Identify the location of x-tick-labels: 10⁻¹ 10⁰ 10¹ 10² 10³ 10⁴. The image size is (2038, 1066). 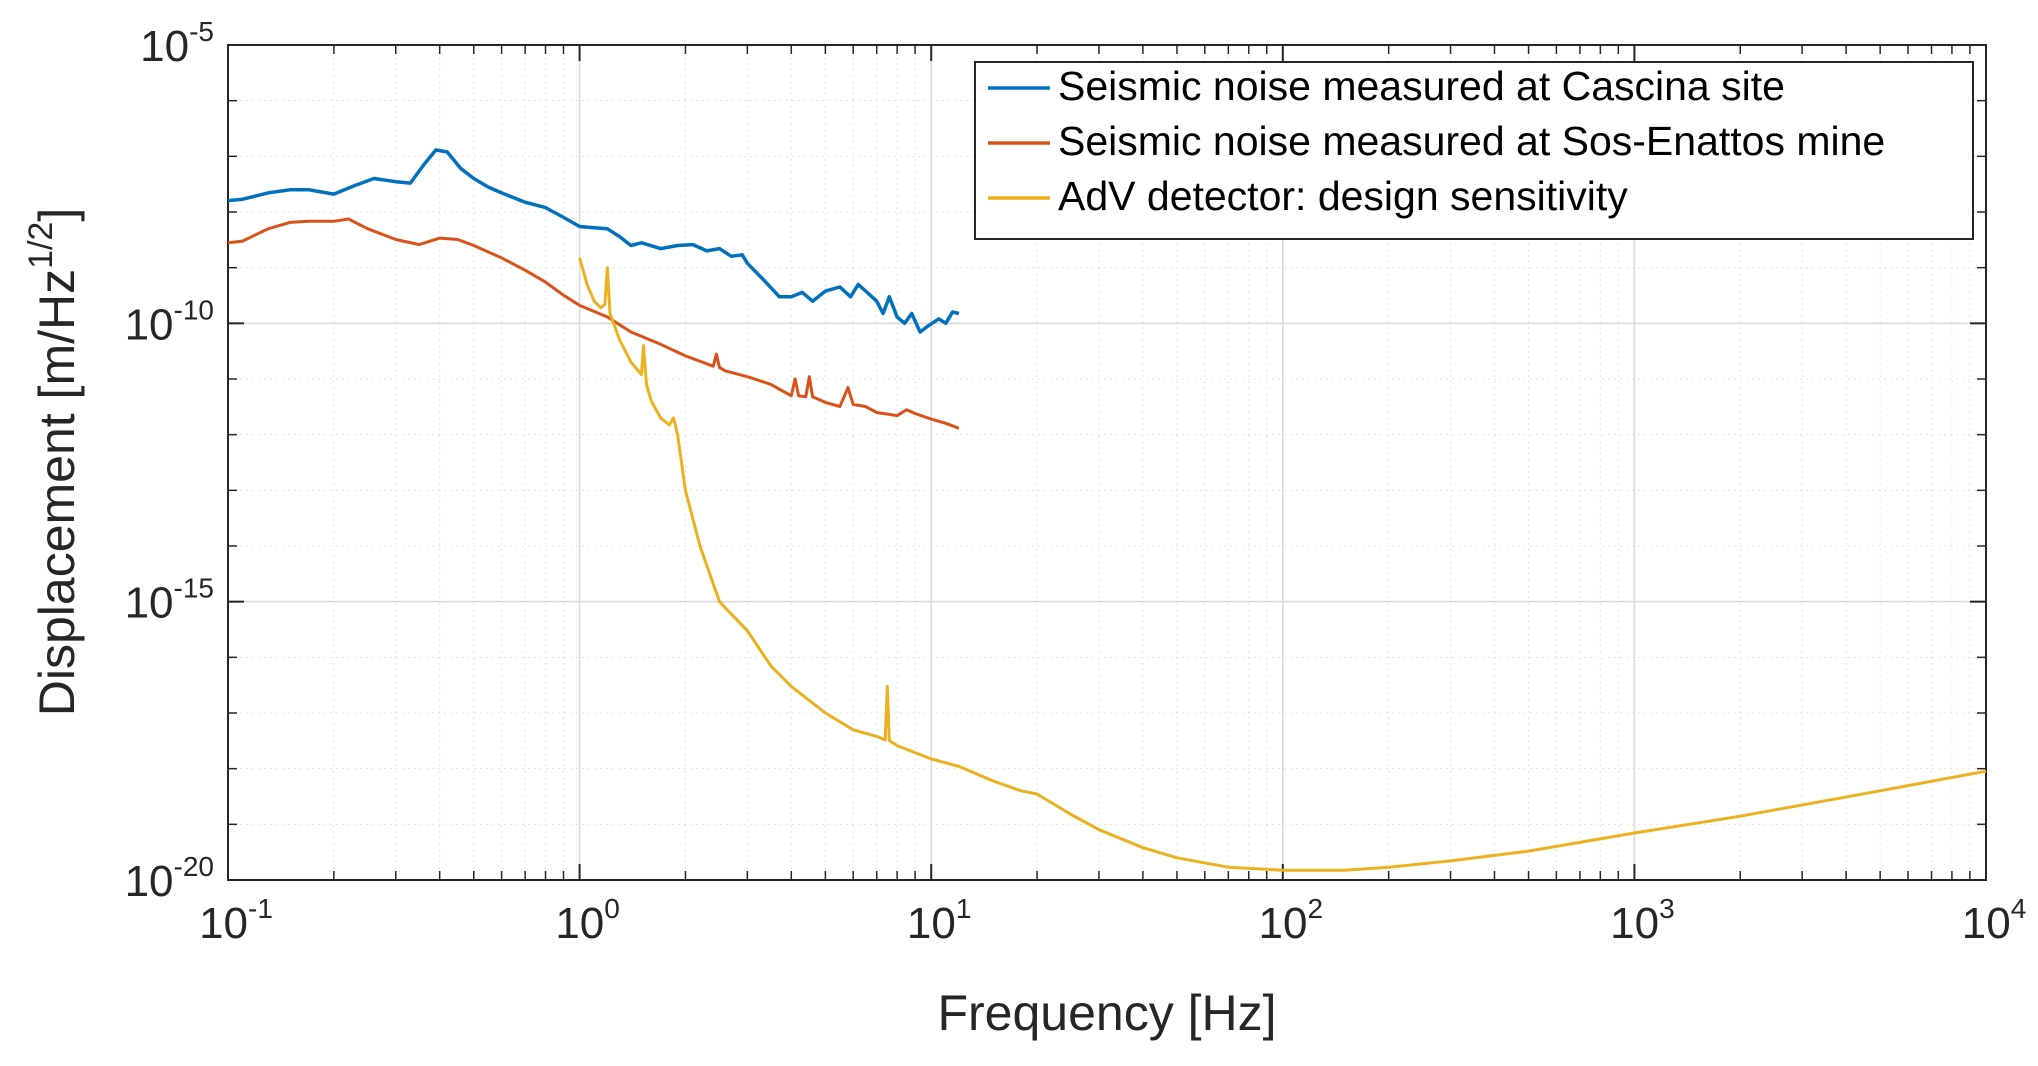
(1112, 920).